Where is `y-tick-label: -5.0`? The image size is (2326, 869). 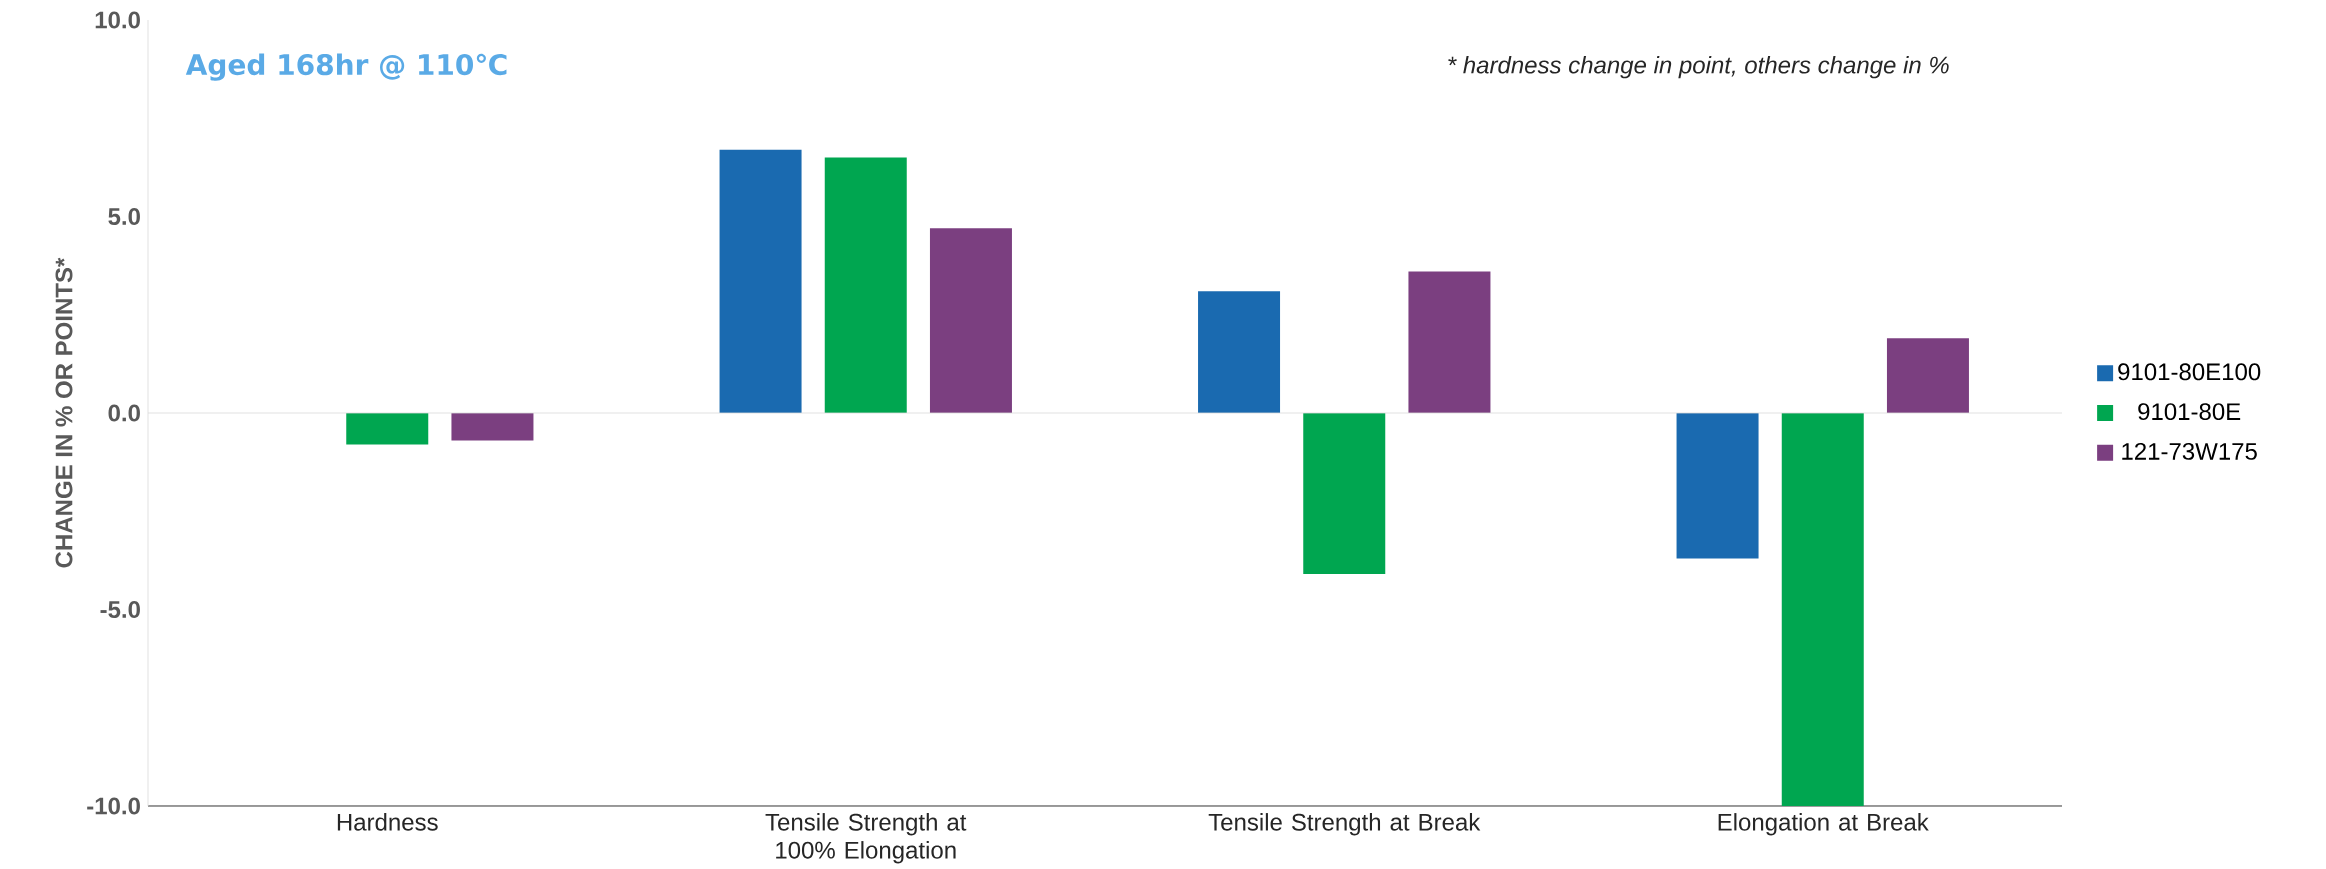
y-tick-label: -5.0 is located at coordinates (120, 609).